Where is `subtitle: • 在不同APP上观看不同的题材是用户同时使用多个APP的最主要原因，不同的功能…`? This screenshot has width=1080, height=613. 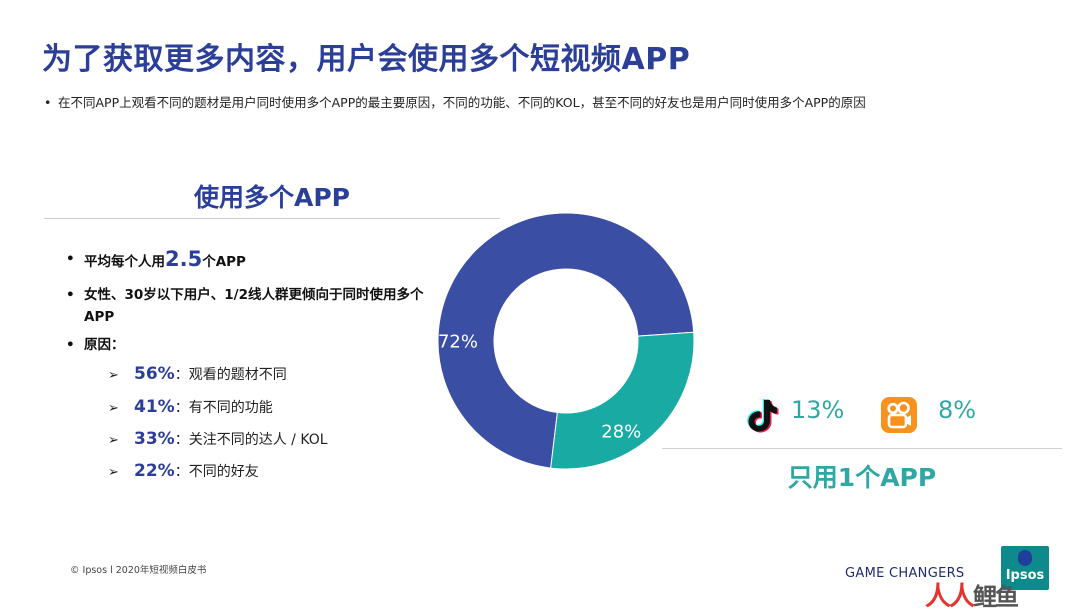
subtitle: • 在不同APP上观看不同的题材是用户同时使用多个APP的最主要原因，不同的功能… is located at coordinates (531, 103).